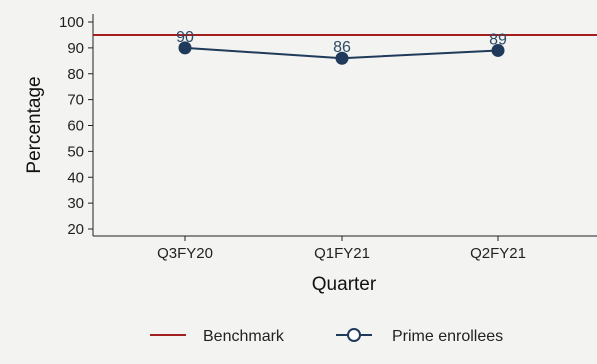 This screenshot has height=364, width=597. I want to click on series-layer: 90 86 89, so click(341, 47).